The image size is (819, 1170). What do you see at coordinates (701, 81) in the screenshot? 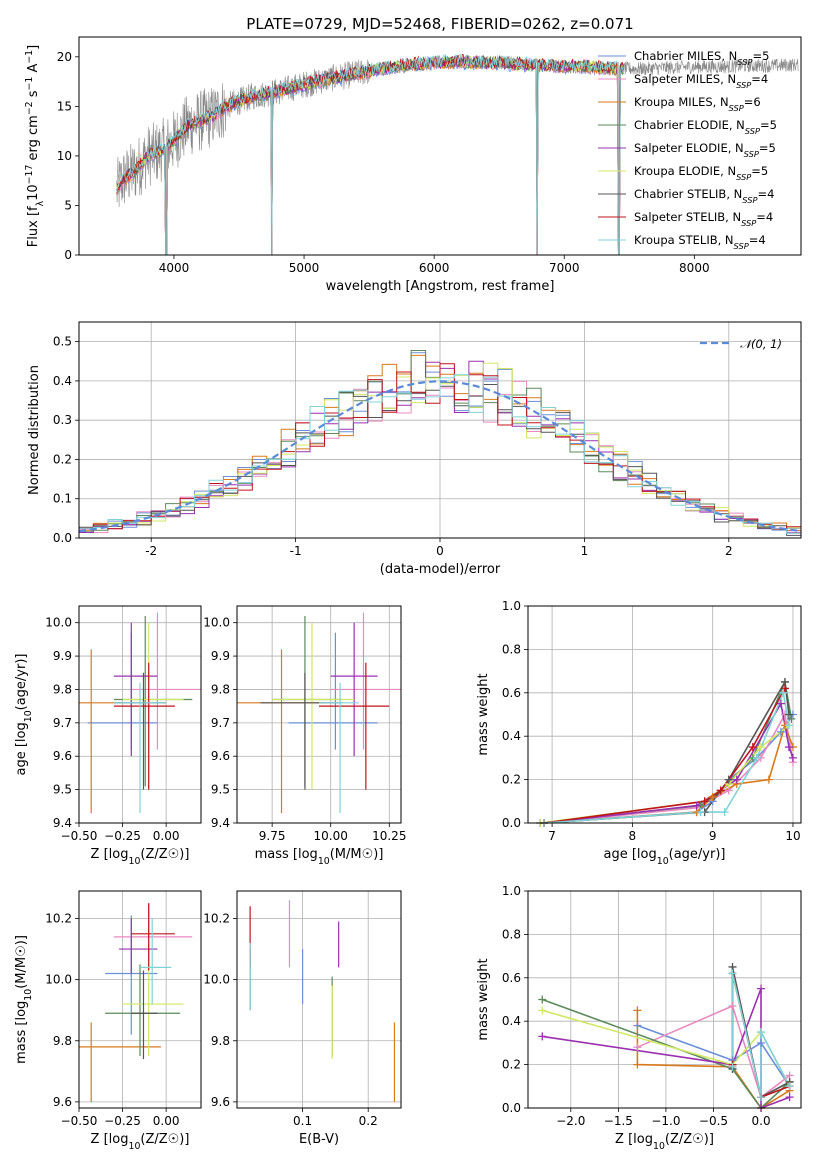
I see `legend-label: Salpeter MILES, NSSP=4` at bounding box center [701, 81].